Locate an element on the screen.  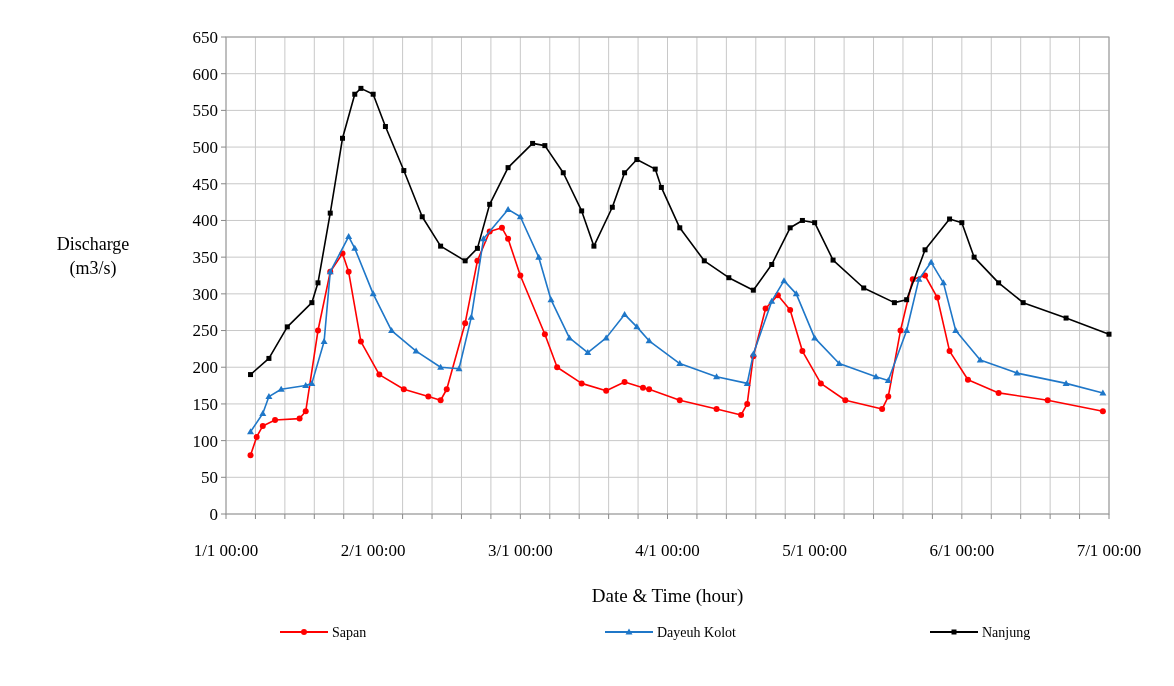
x-tick-label: 4/1 00:00 is located at coordinates (667, 550).